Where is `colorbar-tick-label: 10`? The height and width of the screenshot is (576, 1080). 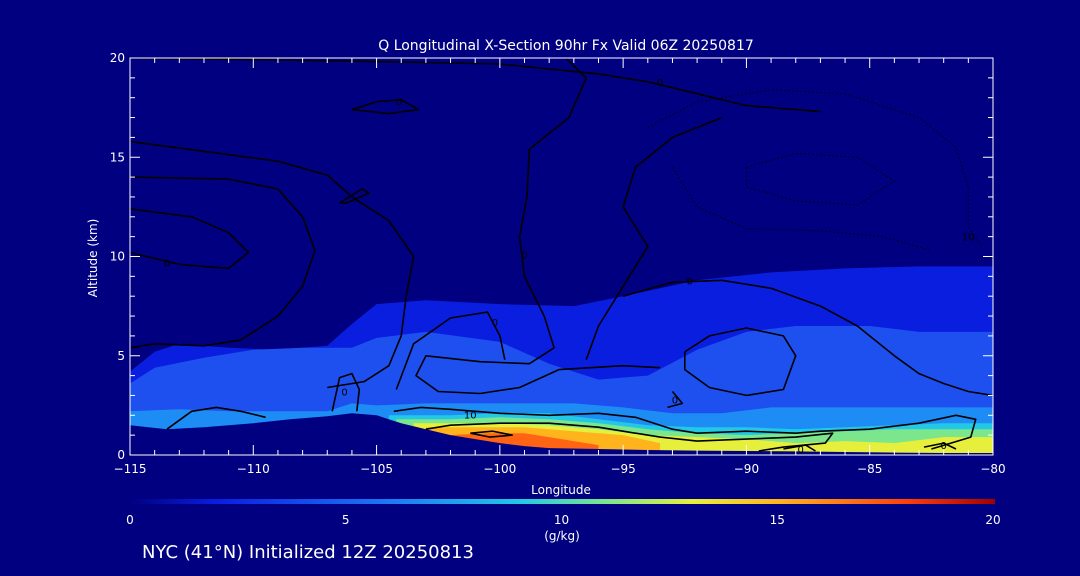 colorbar-tick-label: 10 is located at coordinates (561, 520).